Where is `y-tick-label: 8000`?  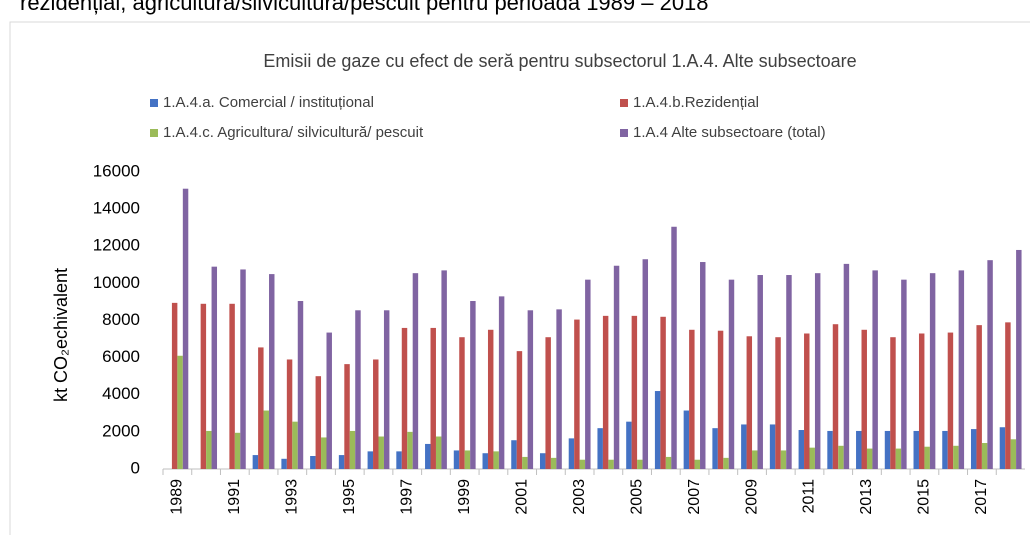
y-tick-label: 8000 is located at coordinates (121, 319).